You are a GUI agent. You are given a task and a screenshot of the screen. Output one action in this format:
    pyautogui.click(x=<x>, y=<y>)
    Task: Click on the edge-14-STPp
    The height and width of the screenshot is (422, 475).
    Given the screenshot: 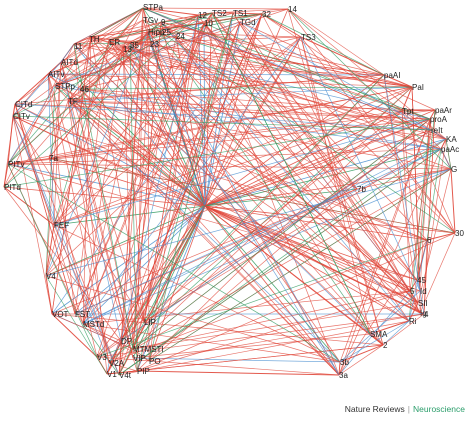 What is the action you would take?
    pyautogui.click(x=171, y=47)
    